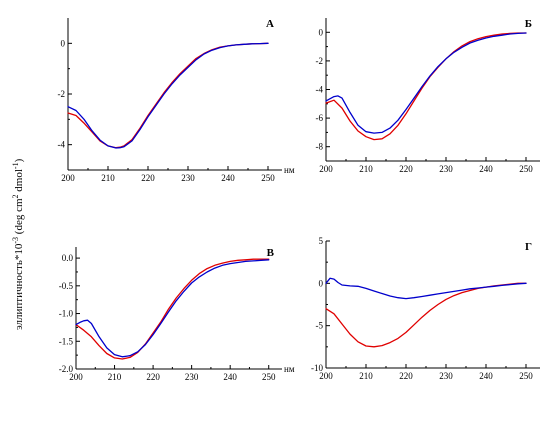 This screenshot has width=541, height=441. What do you see at coordinates (317, 368) in the screenshot?
I see `y-tick-label: -10` at bounding box center [317, 368].